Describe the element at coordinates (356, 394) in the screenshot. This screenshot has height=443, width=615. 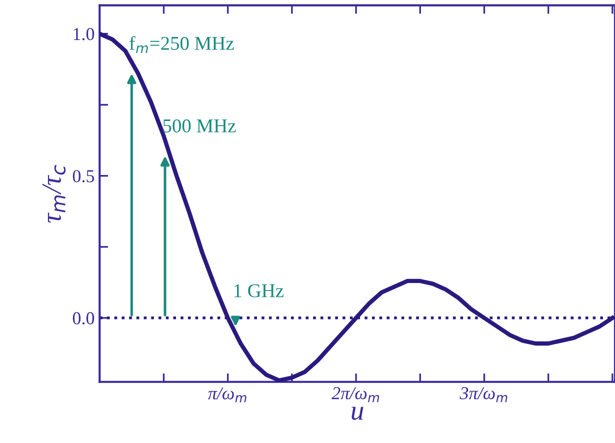
I see `x-tick-label: 2π/ω$_{m}$` at that location.